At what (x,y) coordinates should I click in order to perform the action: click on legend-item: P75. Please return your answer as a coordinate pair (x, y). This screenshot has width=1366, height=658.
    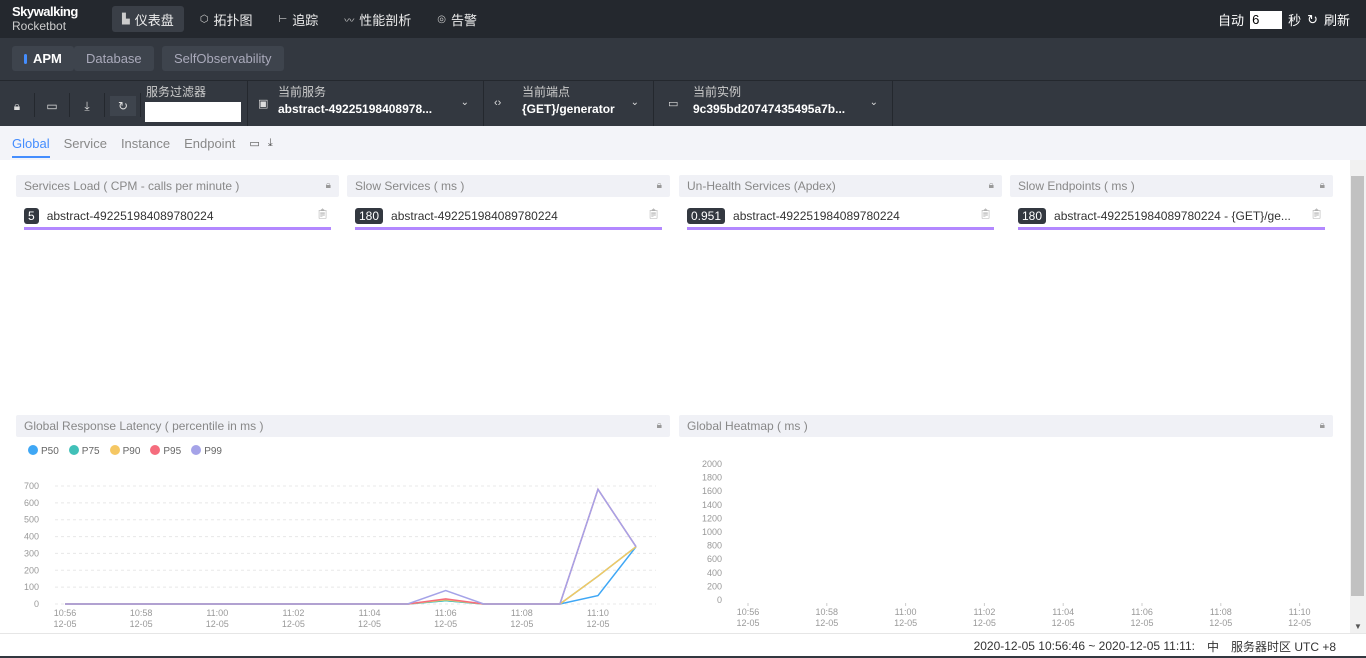
    Looking at the image, I should click on (84, 451).